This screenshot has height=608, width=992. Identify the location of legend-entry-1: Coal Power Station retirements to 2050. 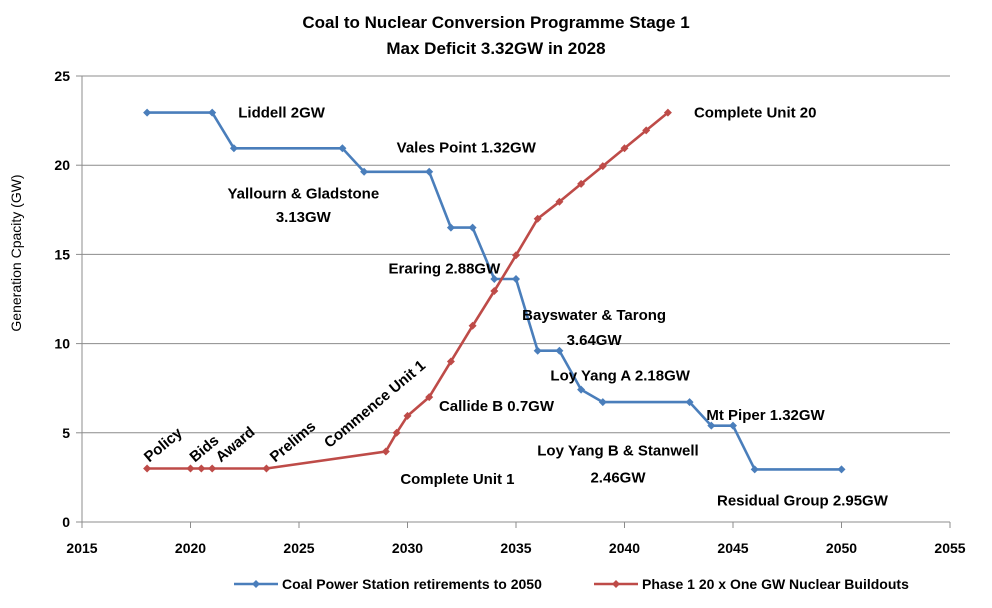
(388, 584).